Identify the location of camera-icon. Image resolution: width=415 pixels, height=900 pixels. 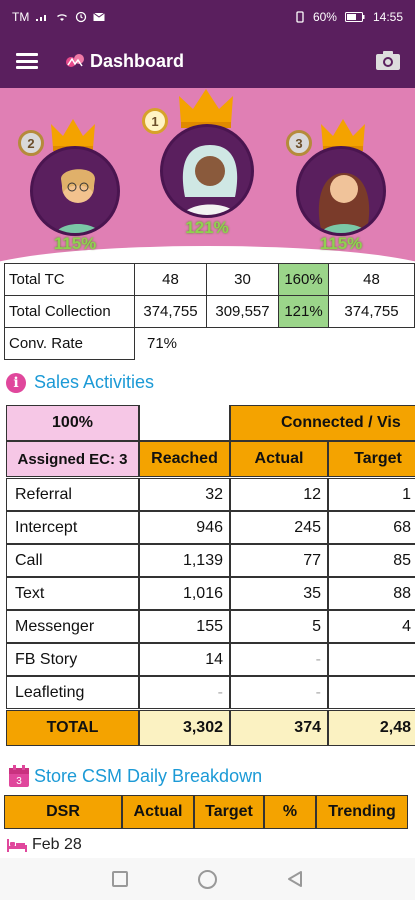
(388, 60).